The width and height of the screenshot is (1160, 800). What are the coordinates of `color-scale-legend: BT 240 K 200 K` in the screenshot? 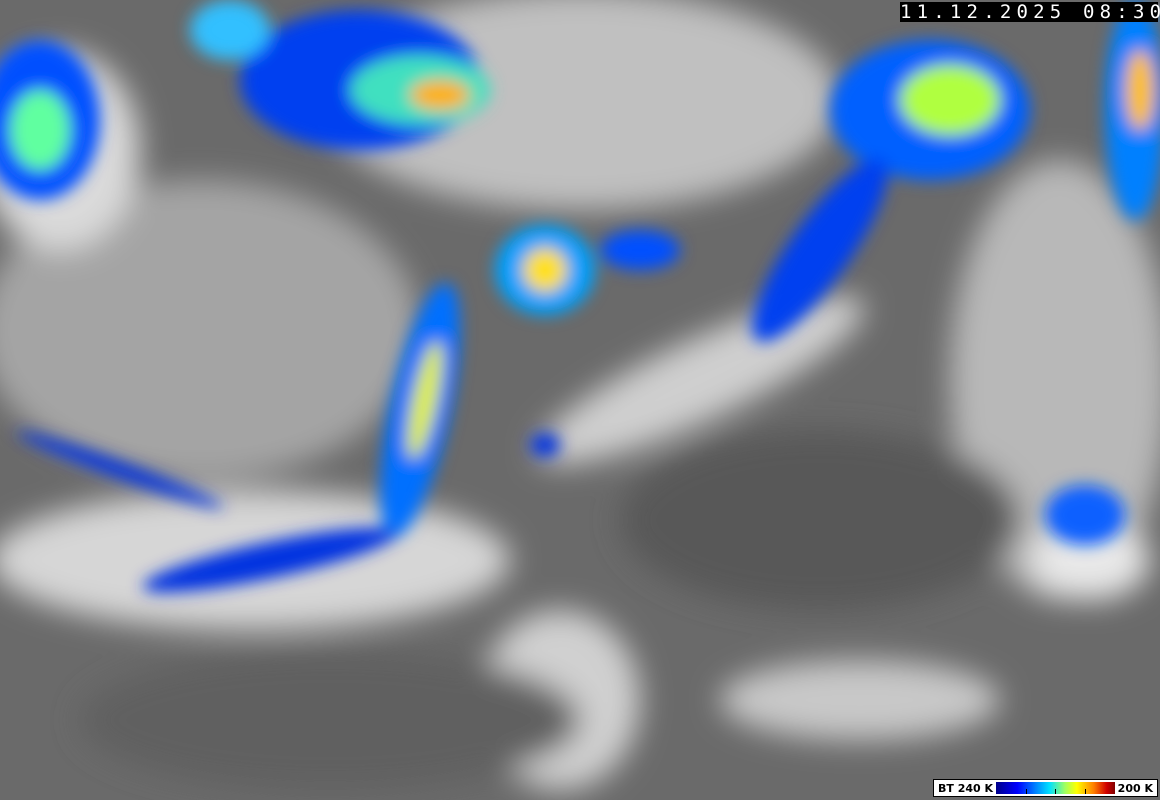 It's located at (1045, 788).